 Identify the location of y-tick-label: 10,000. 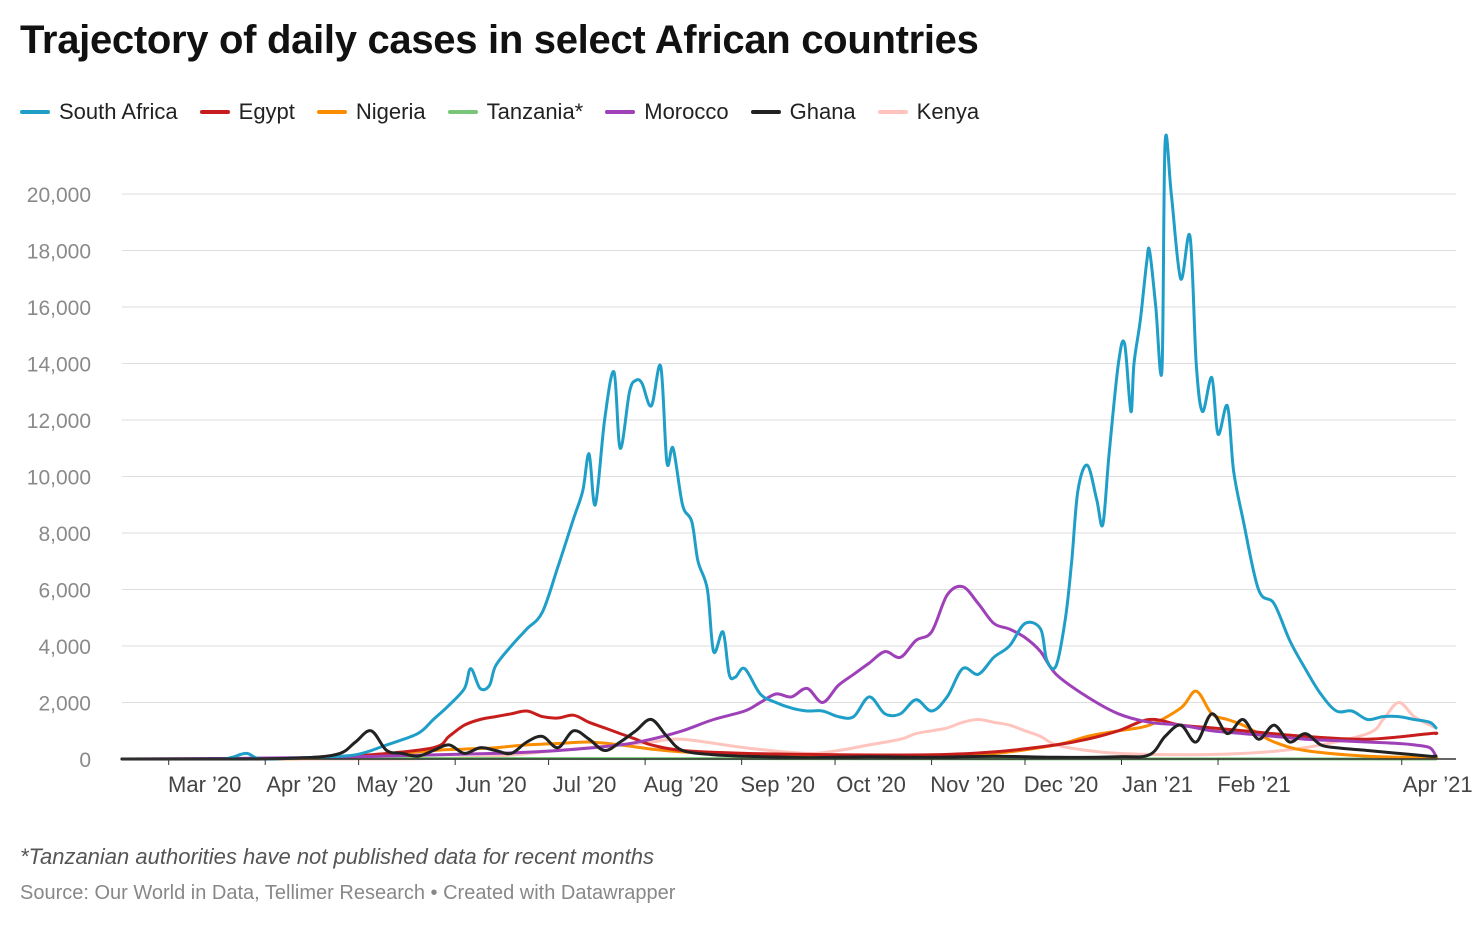
(59, 478).